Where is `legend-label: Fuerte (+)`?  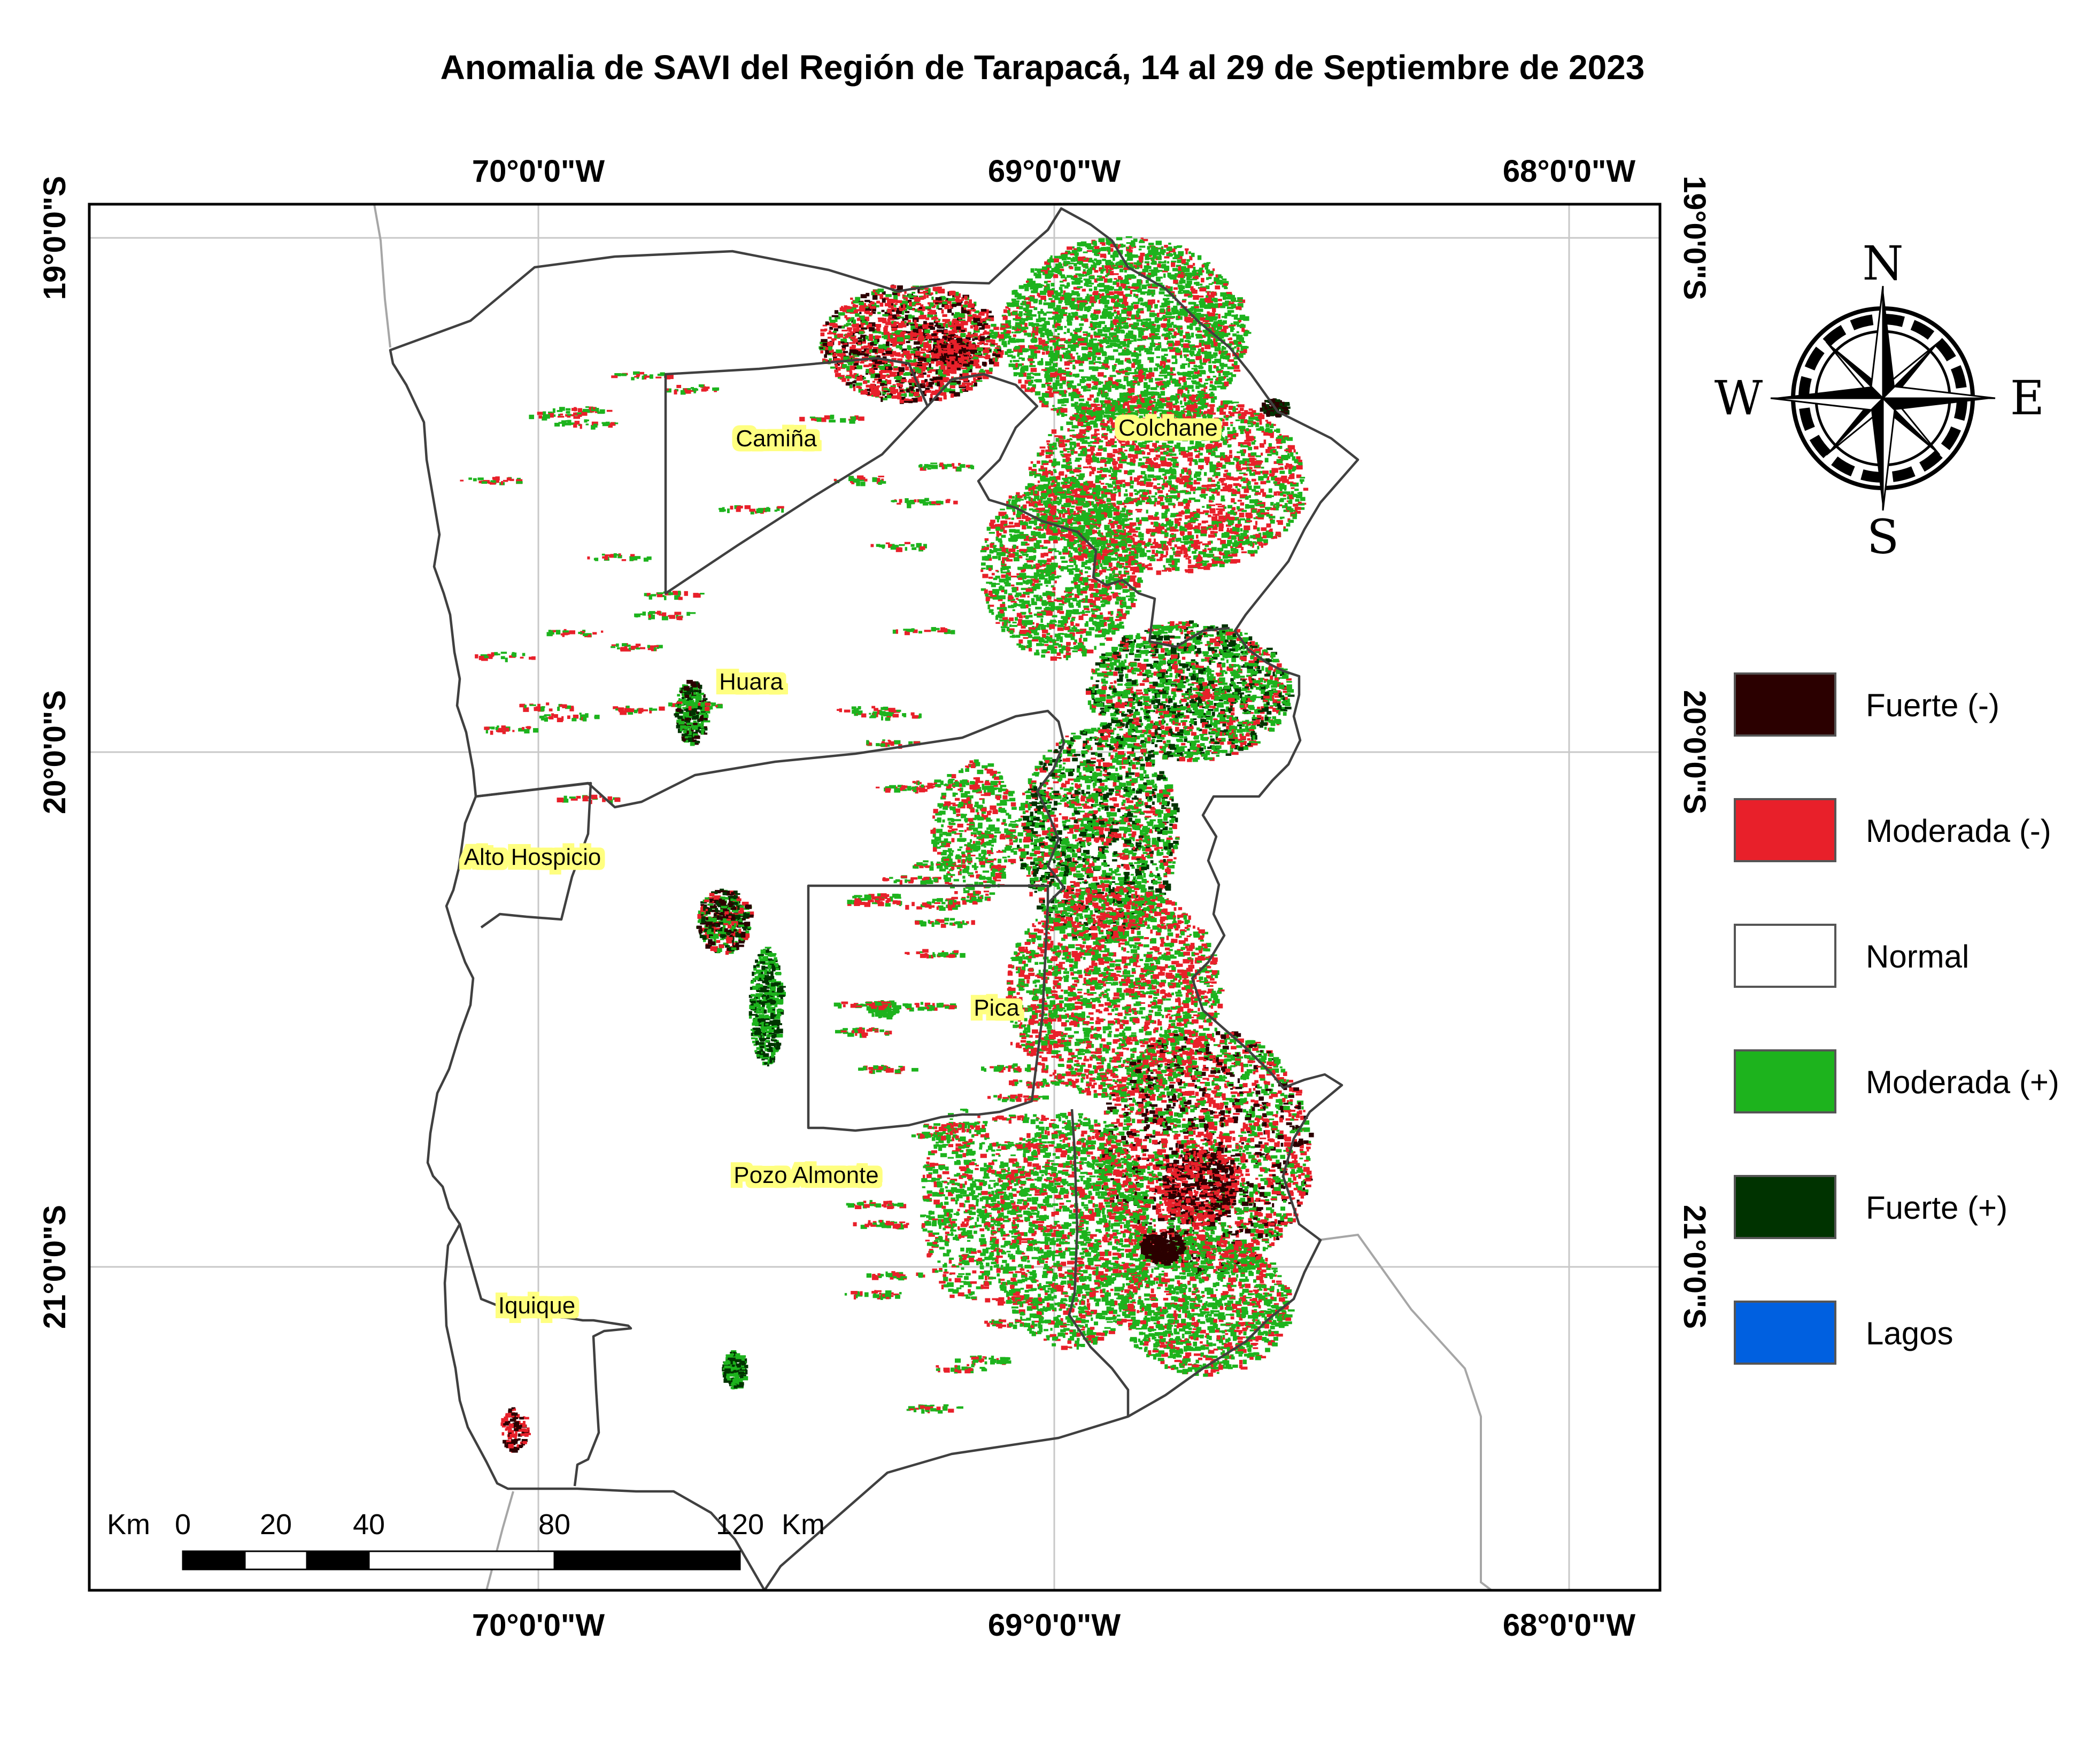
legend-label: Fuerte (+) is located at coordinates (1936, 1208).